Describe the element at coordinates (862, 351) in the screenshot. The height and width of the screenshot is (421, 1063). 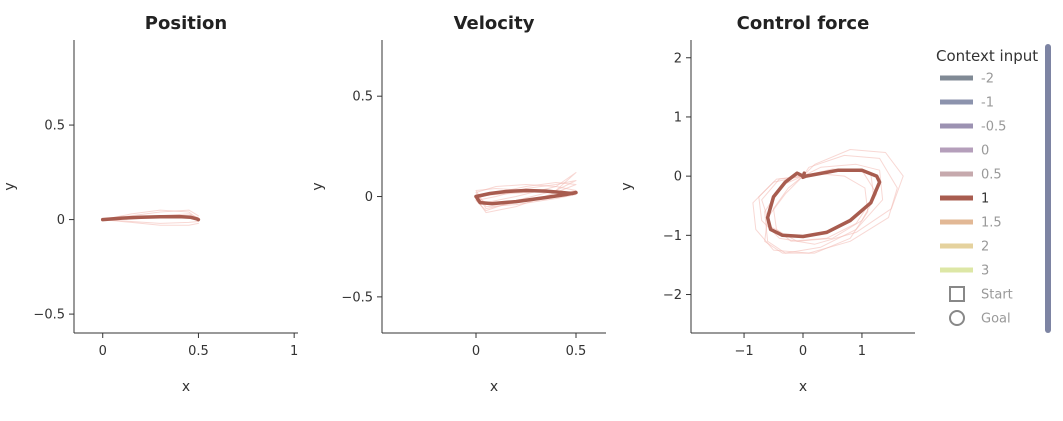
I see `control-force-x-tick-label: 1` at that location.